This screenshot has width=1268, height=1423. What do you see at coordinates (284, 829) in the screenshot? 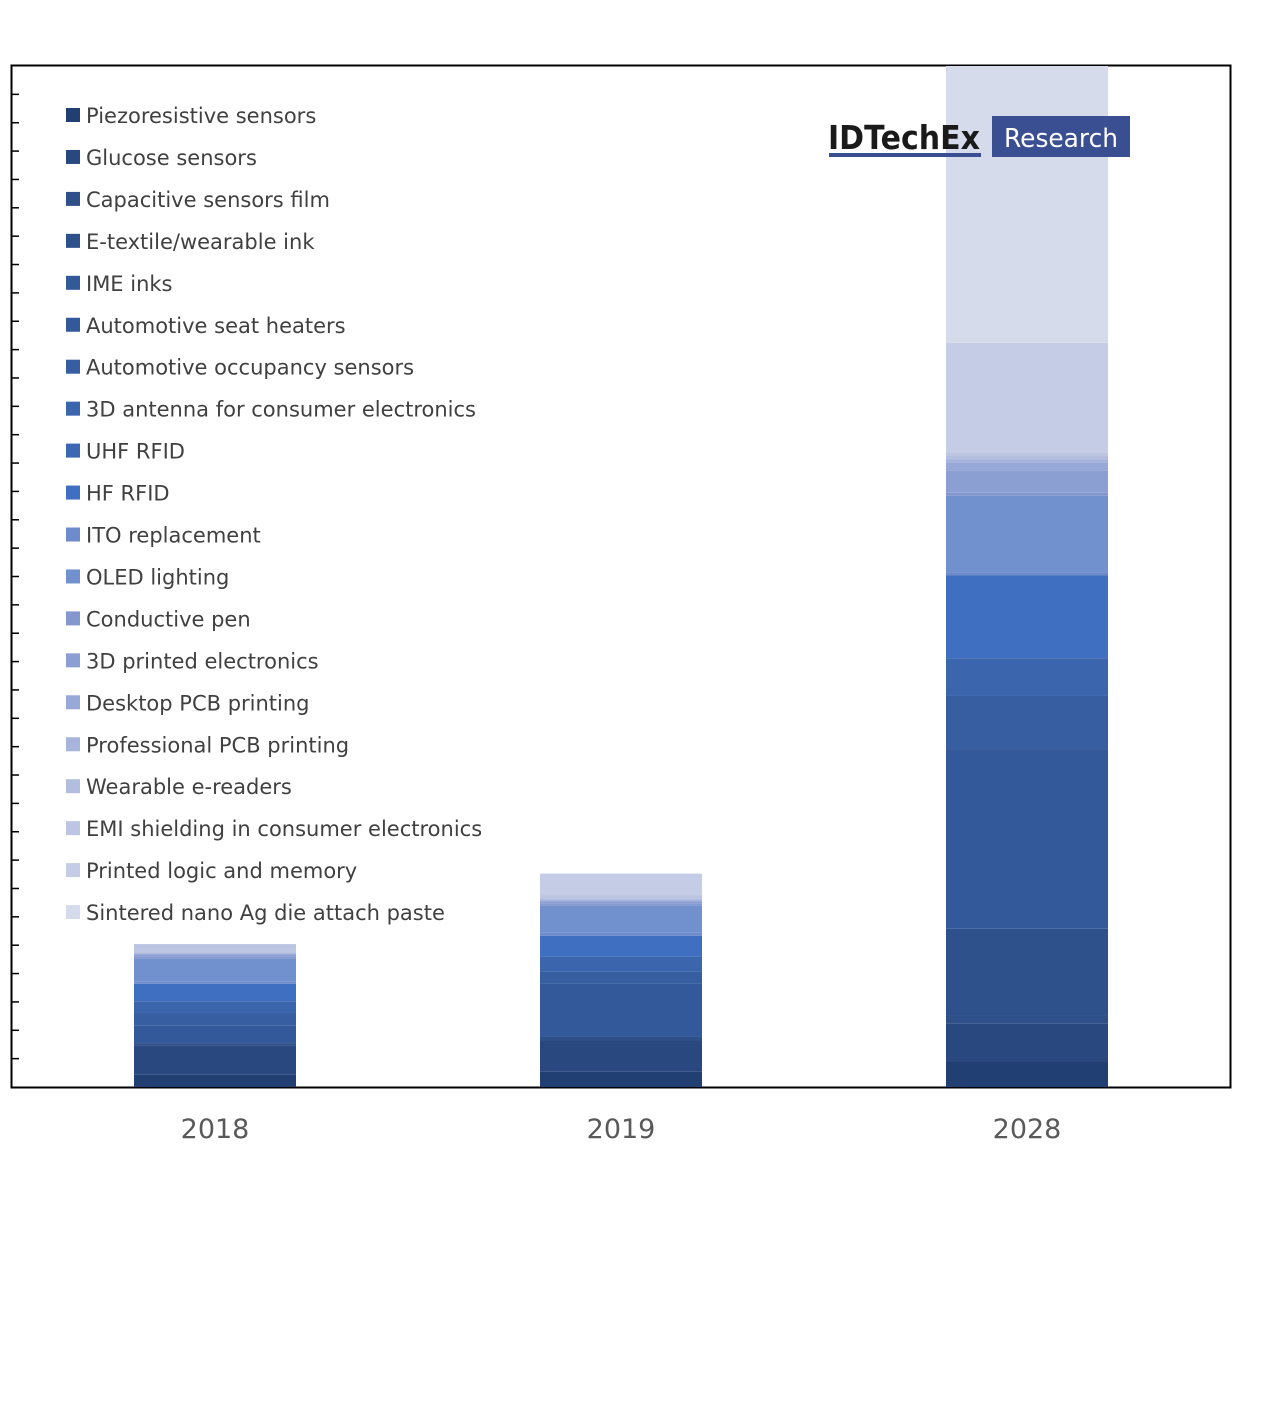
I see `legend-label: EMI shielding in consumer electronics` at bounding box center [284, 829].